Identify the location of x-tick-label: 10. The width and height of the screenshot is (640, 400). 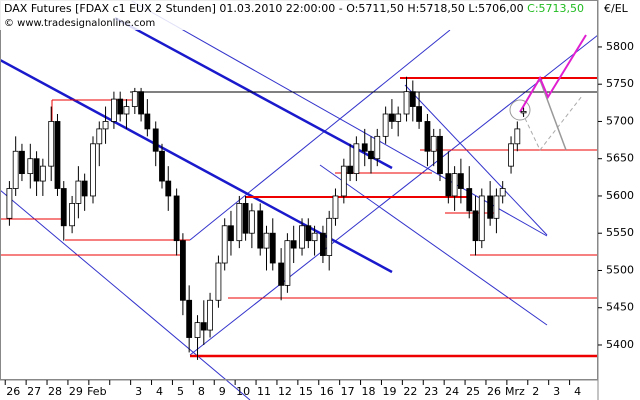
(243, 391).